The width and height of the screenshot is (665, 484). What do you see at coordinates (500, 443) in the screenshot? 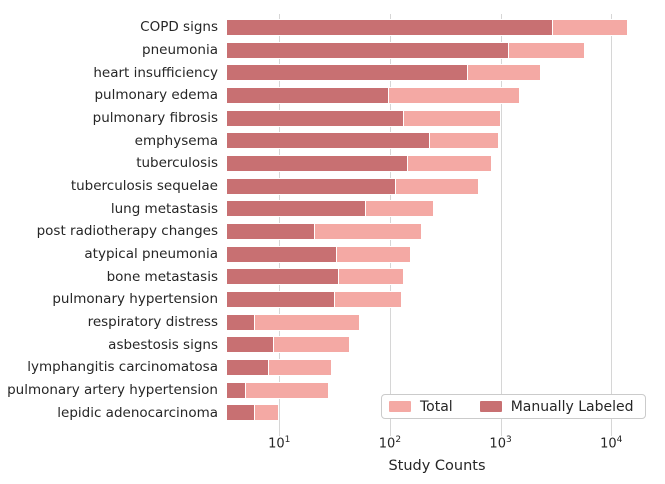
I see `x-tick-label: 103` at bounding box center [500, 443].